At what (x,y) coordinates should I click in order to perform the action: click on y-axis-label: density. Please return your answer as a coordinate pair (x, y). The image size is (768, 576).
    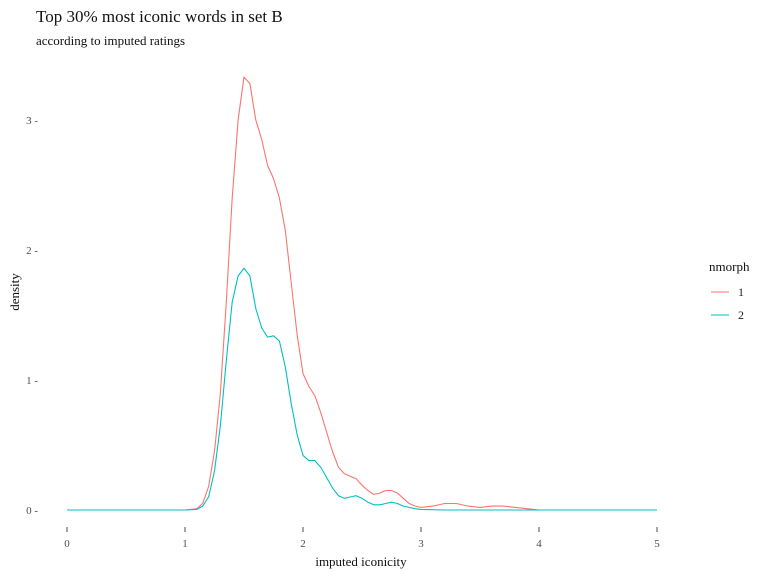
    Looking at the image, I should click on (14, 292).